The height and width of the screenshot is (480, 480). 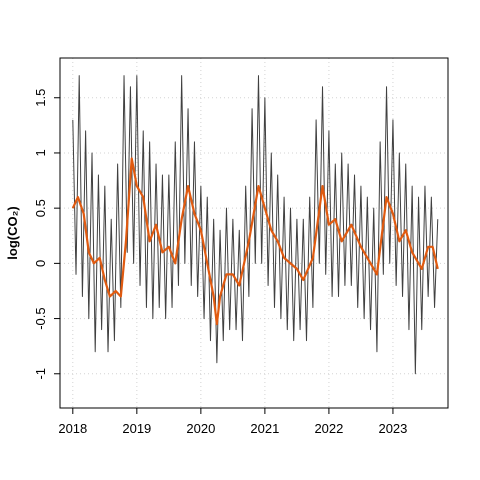 I want to click on x-tick-label: 2020, so click(x=200, y=428).